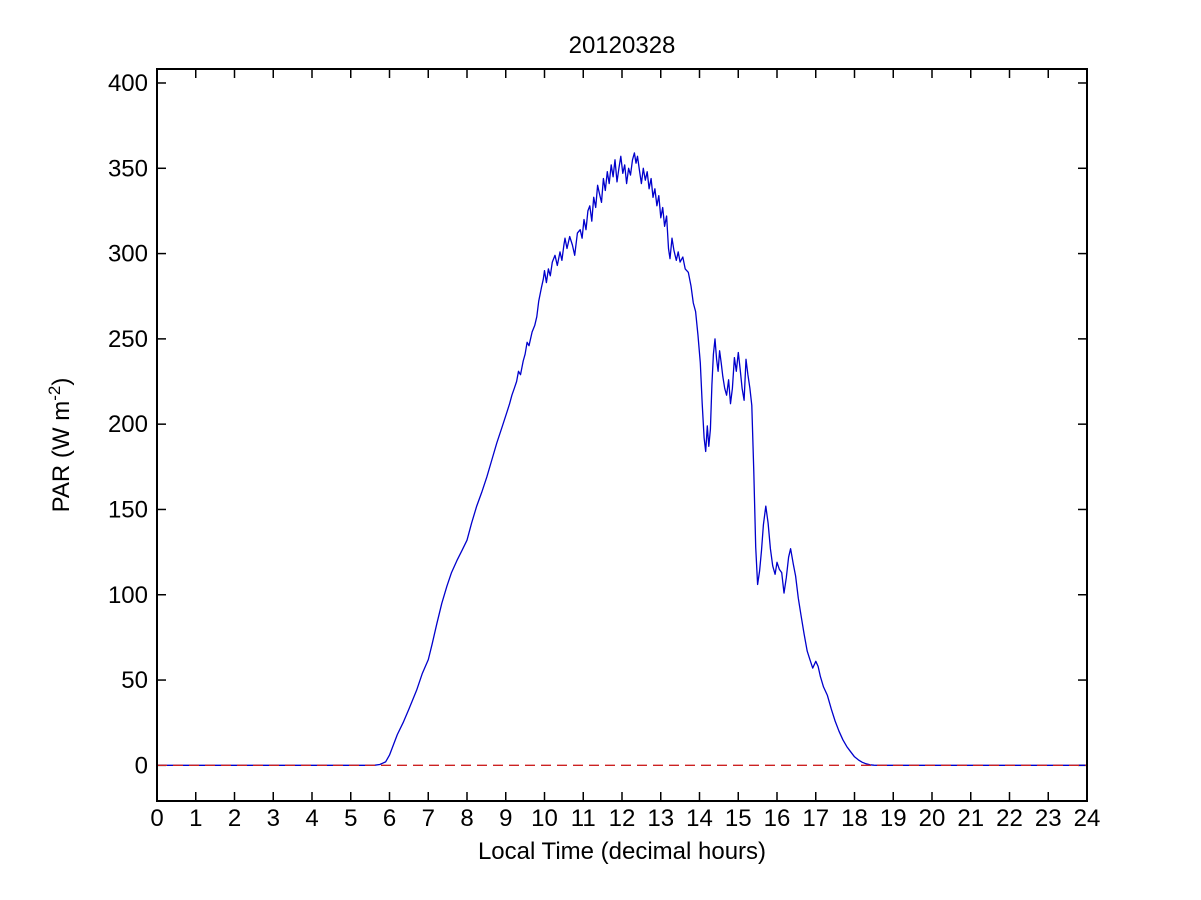 Image resolution: width=1201 pixels, height=900 pixels. I want to click on x-tick-label: 6, so click(389, 818).